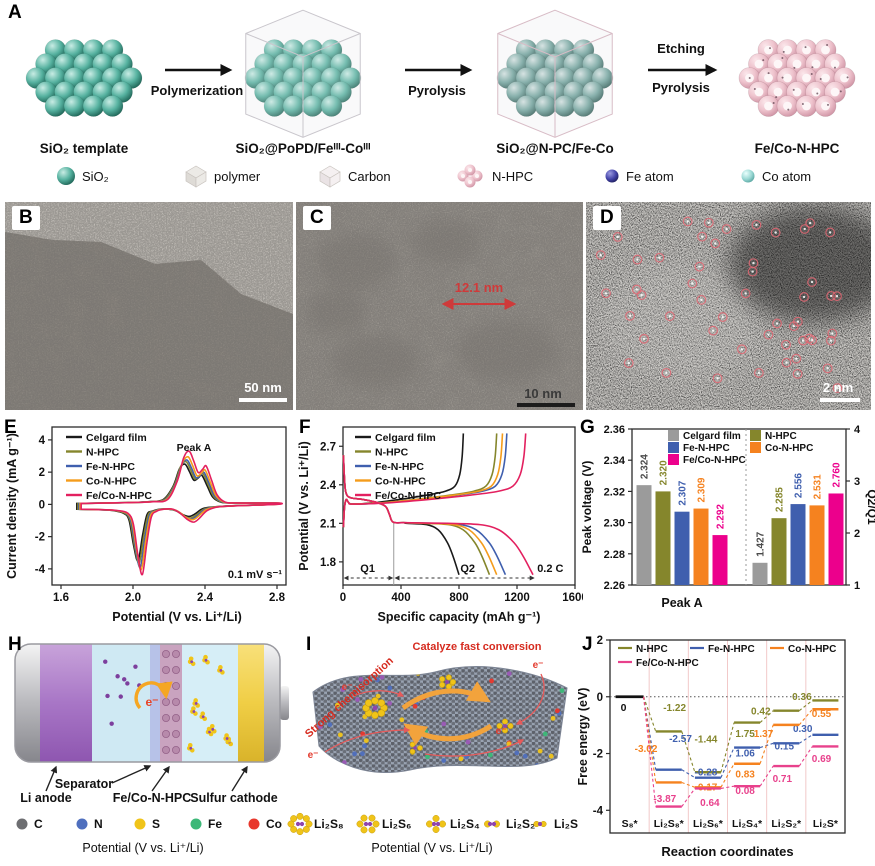 The image size is (875, 866). Describe the element at coordinates (328, 563) in the screenshot. I see `y-tick: 1.8` at that location.